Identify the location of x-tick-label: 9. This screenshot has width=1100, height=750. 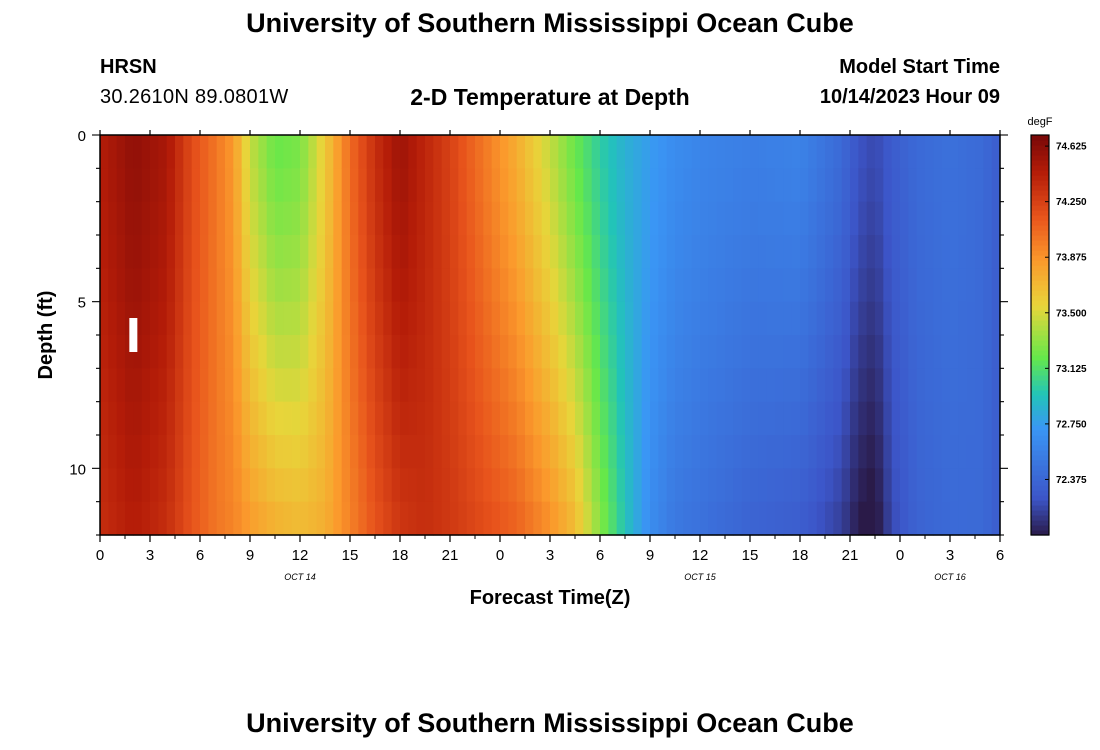
(250, 555).